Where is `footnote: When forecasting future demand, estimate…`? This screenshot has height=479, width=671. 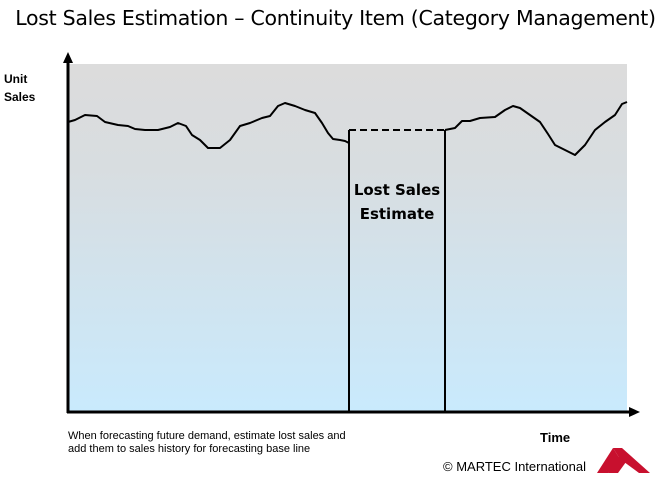
footnote: When forecasting future demand, estimate… is located at coordinates (207, 442).